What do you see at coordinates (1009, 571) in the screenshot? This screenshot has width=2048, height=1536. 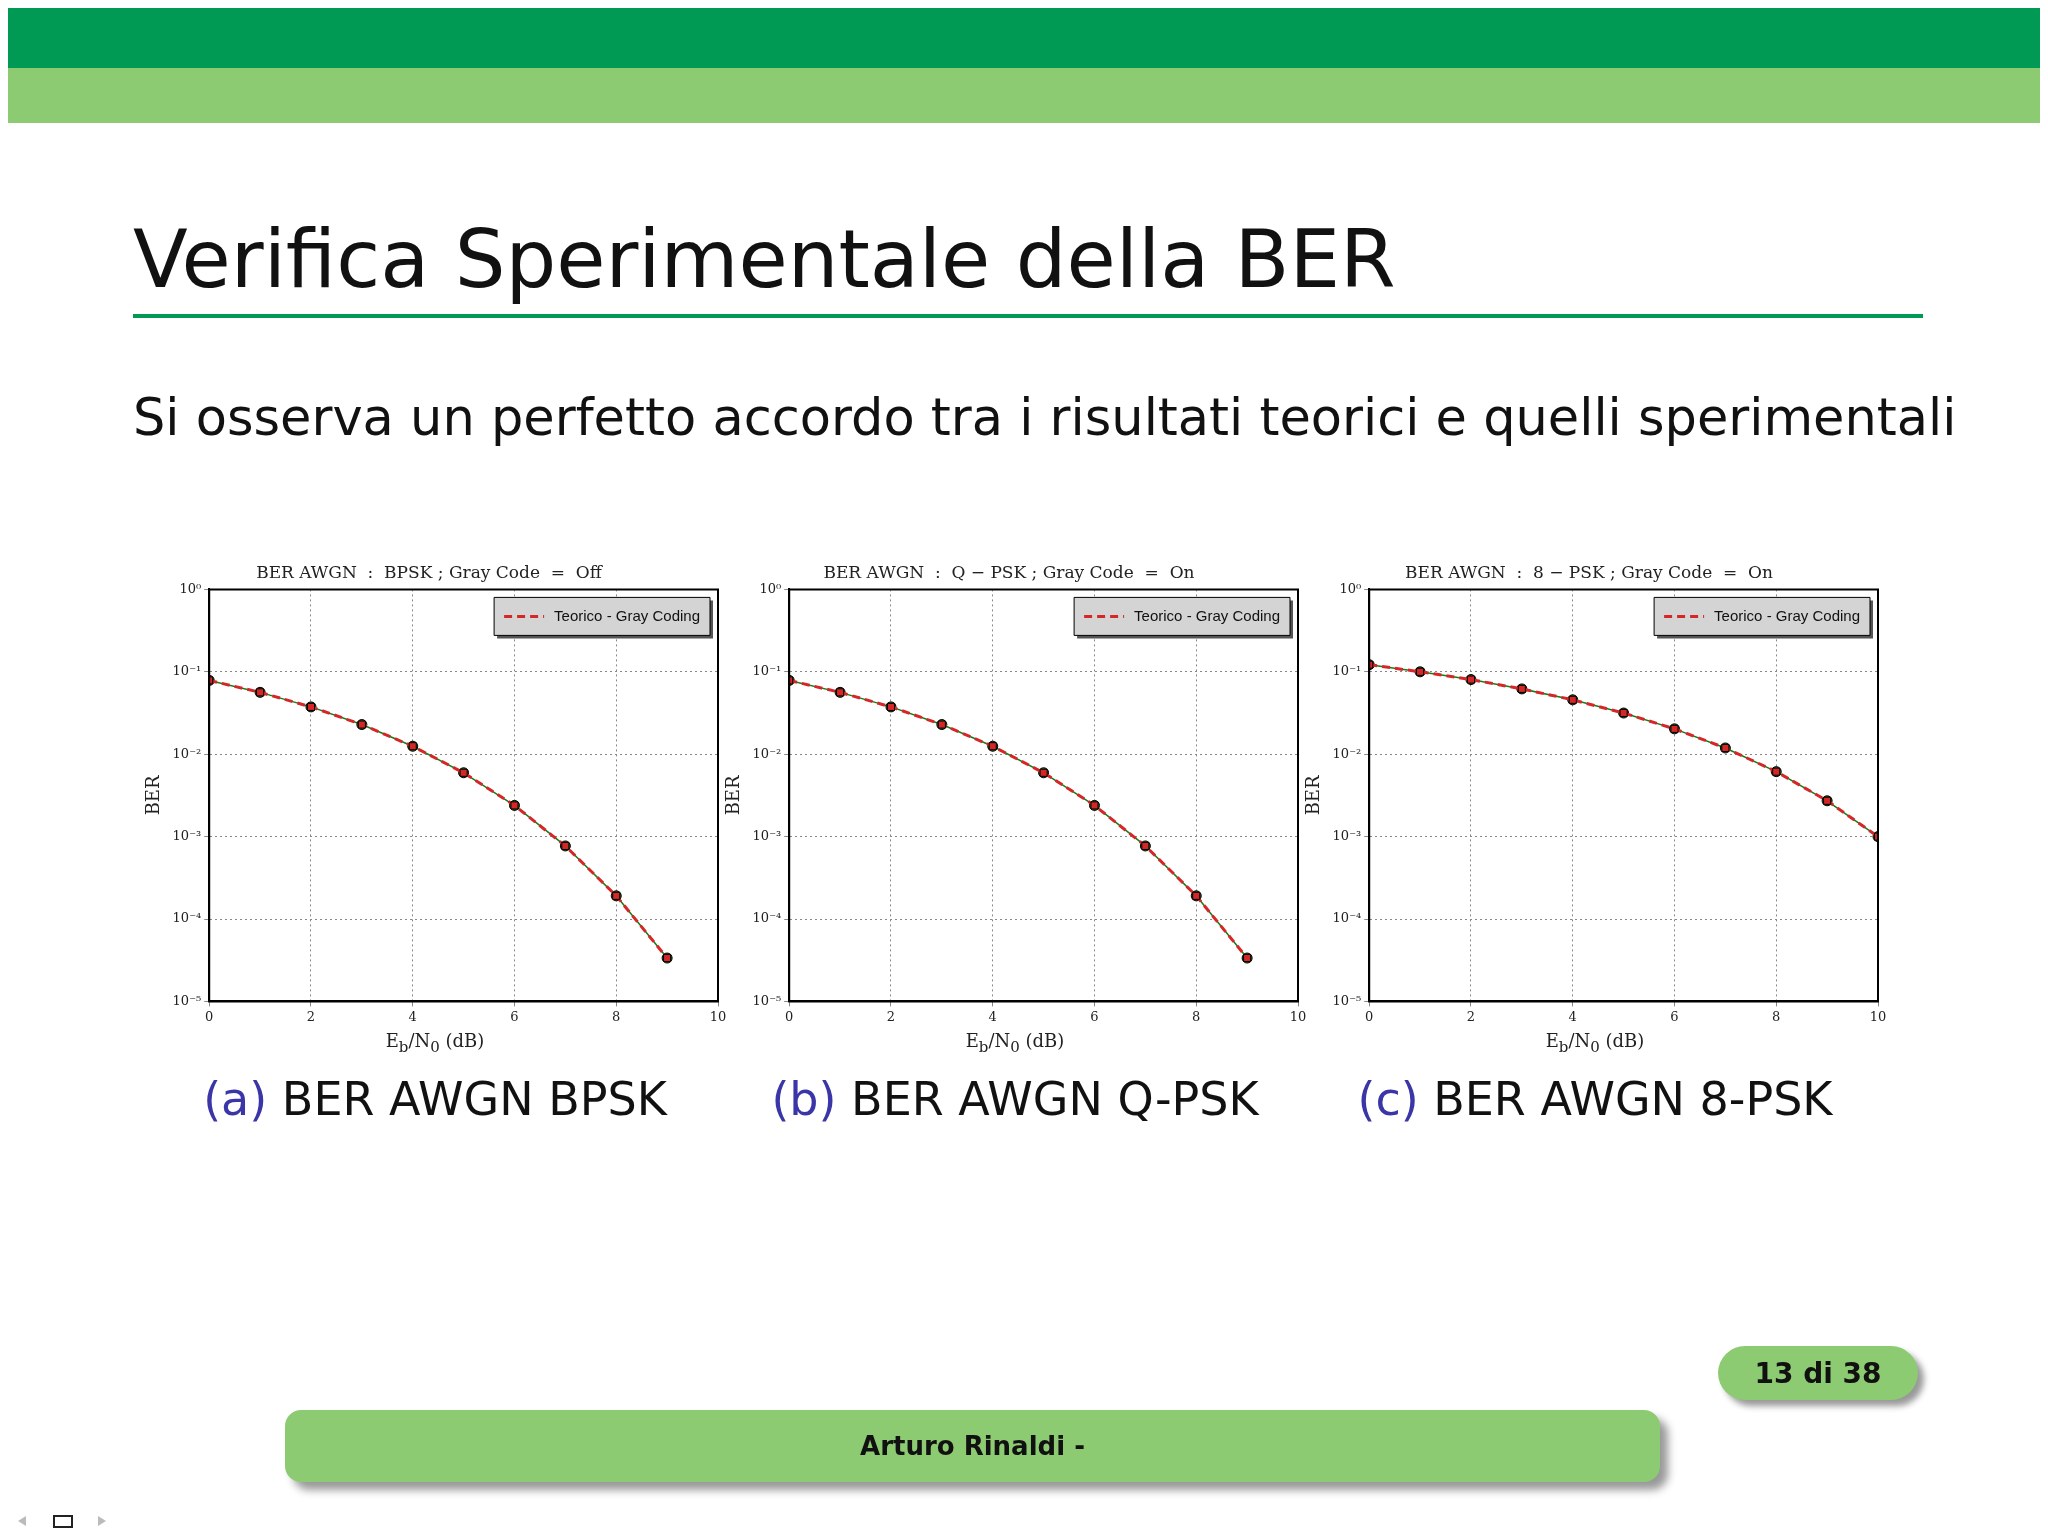 I see `chart-title: BER AWGN : Q − PSK ; Gray Code = On` at bounding box center [1009, 571].